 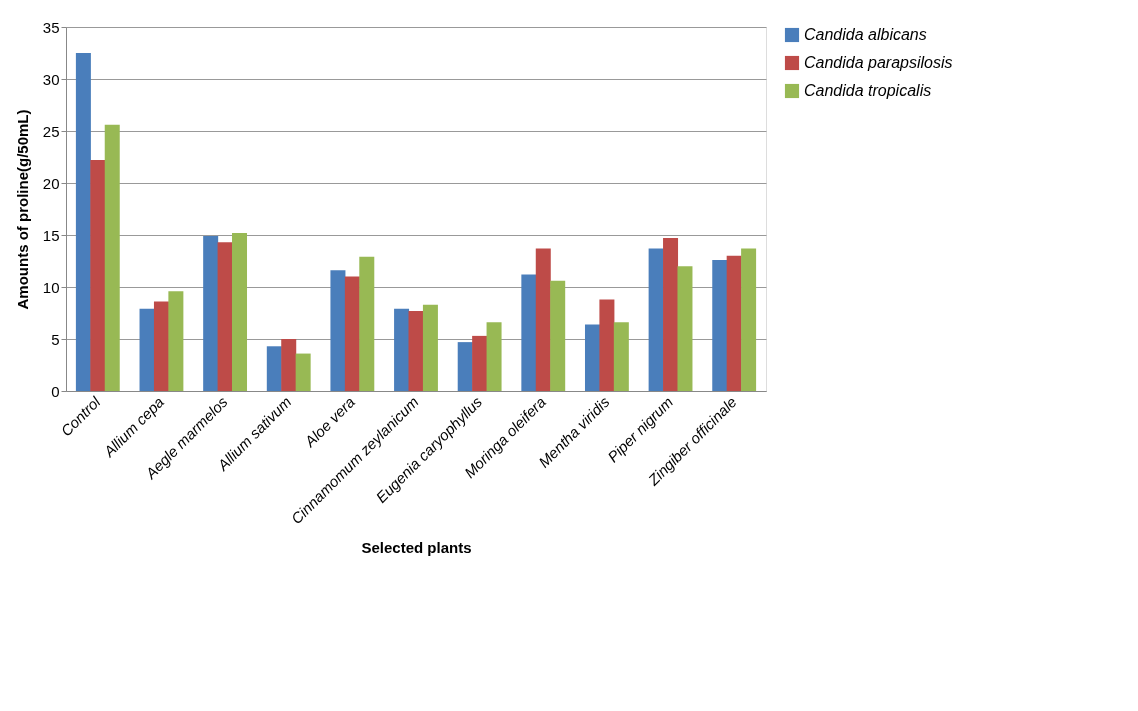 I want to click on y-tick-label: 5, so click(x=55, y=339).